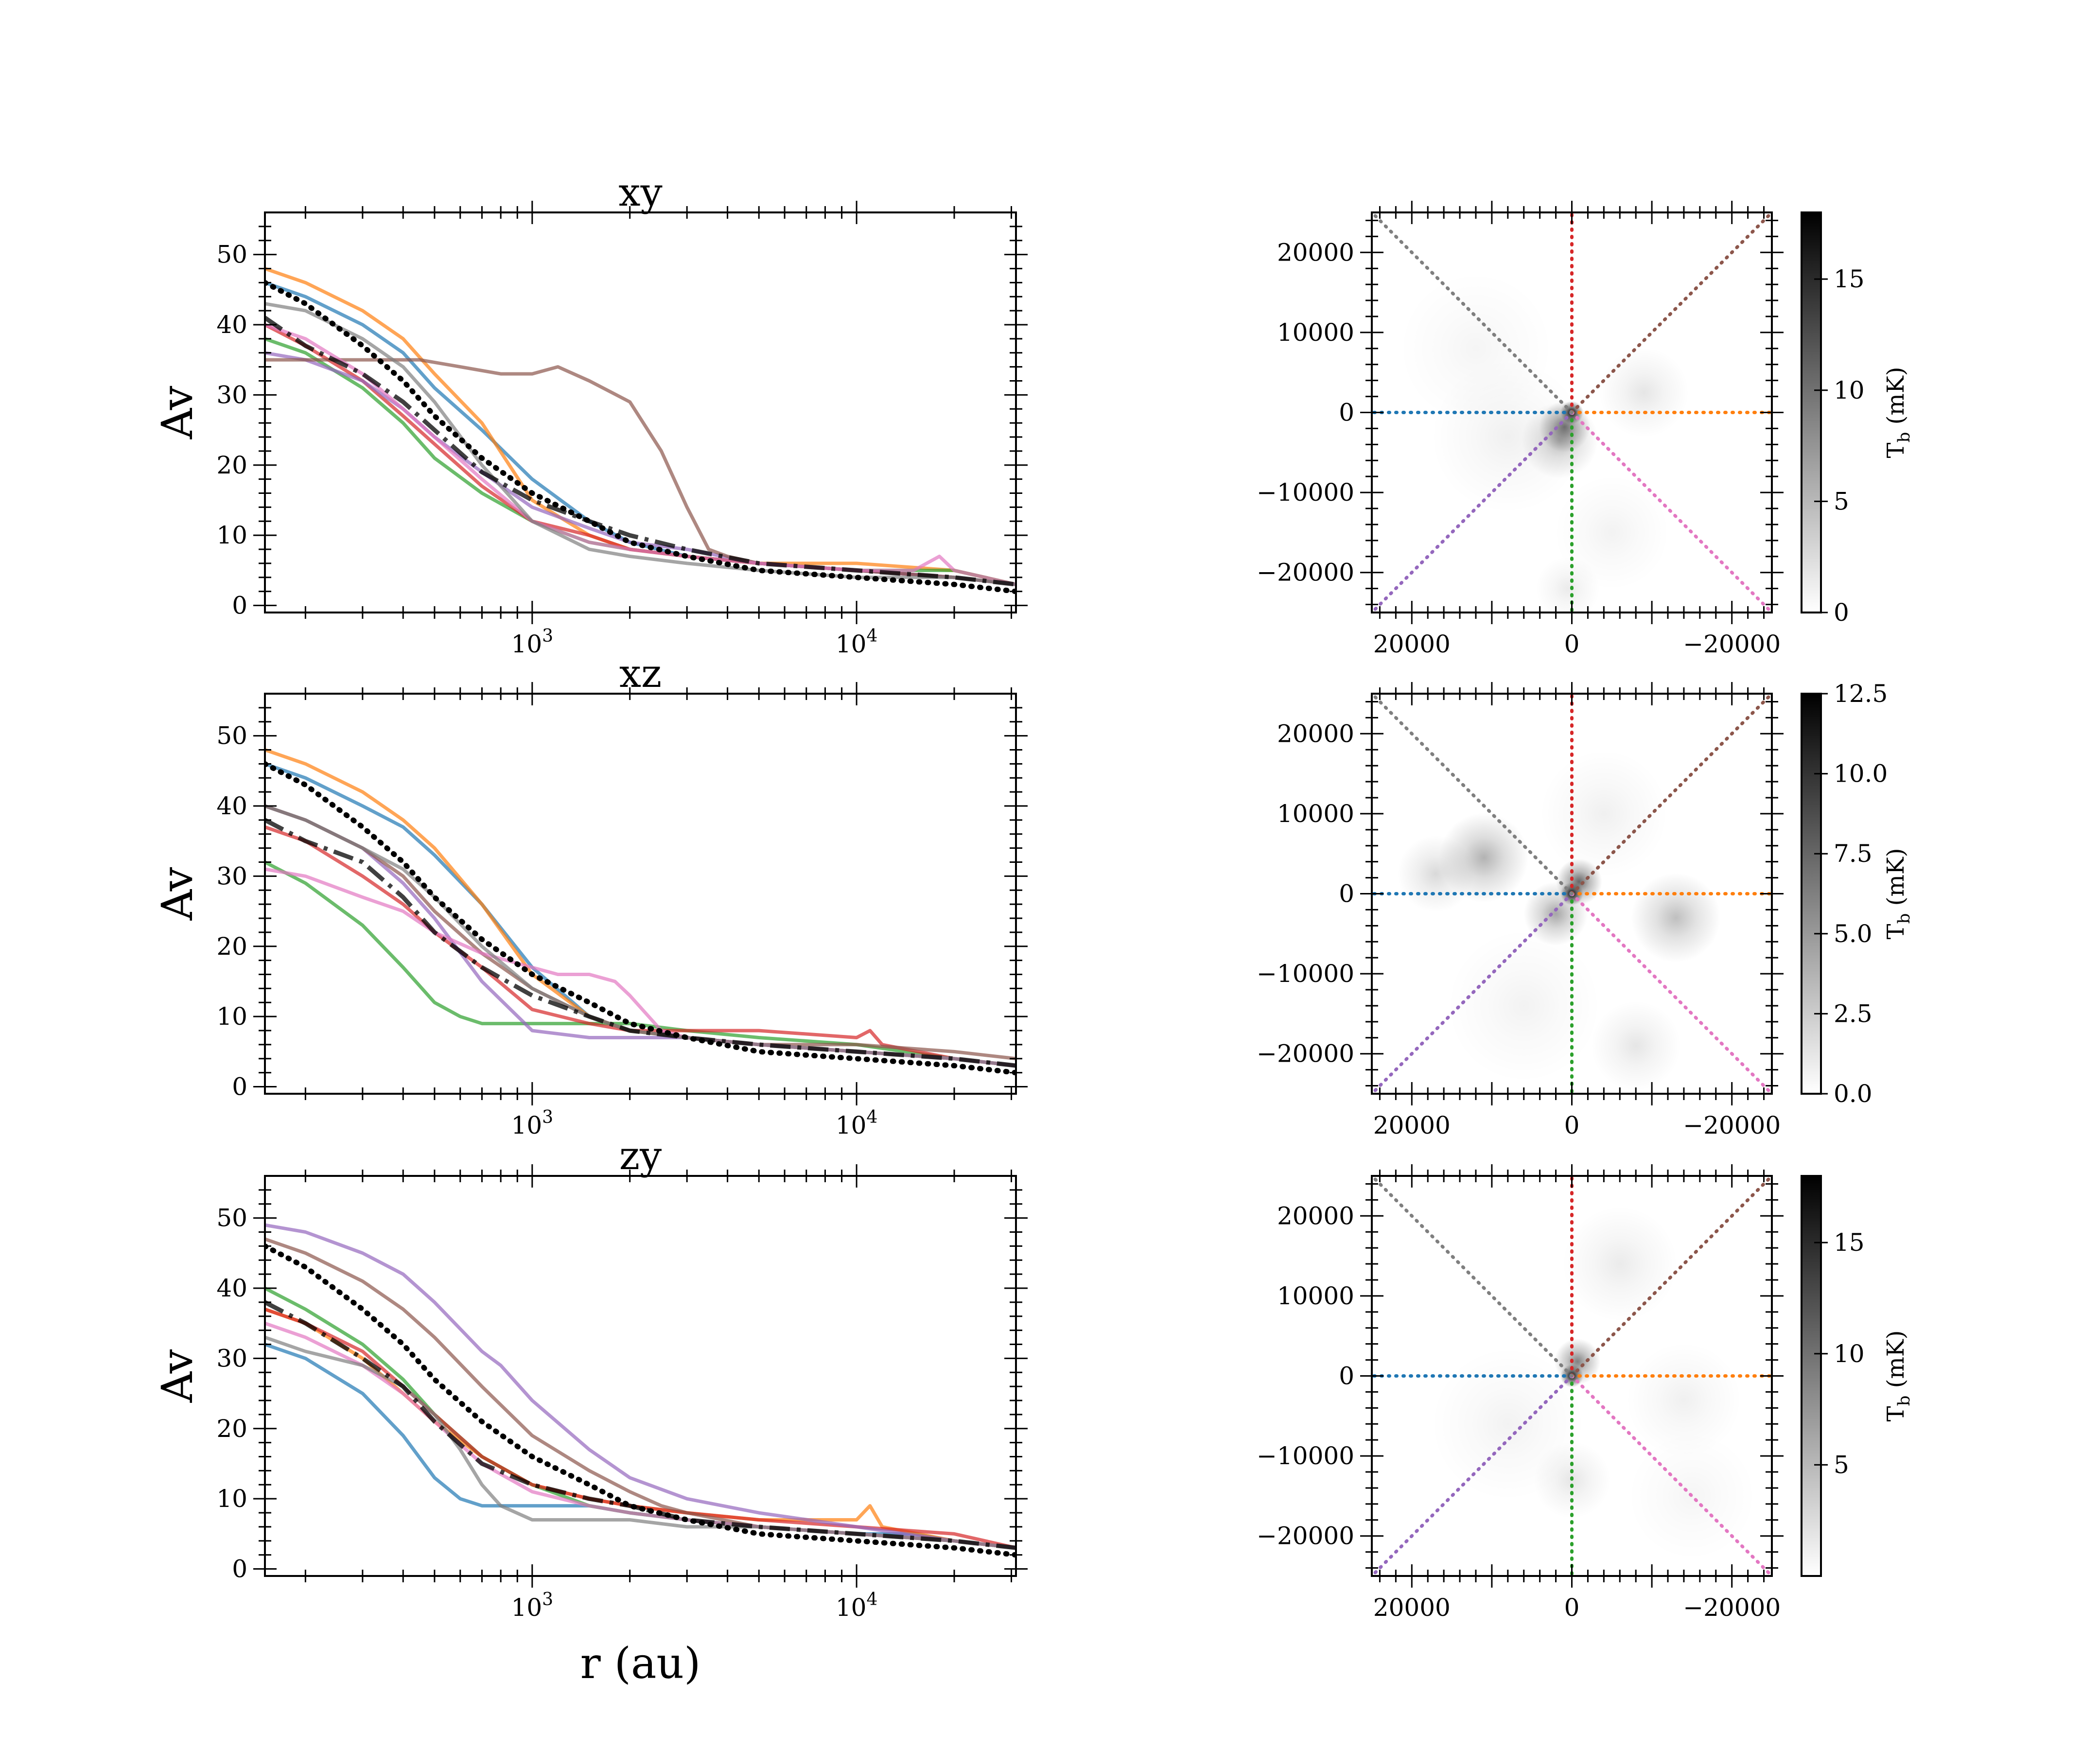 This screenshot has height=1750, width=2100. Describe the element at coordinates (1861, 774) in the screenshot. I see `colorbar-tick-label: 10.0` at that location.